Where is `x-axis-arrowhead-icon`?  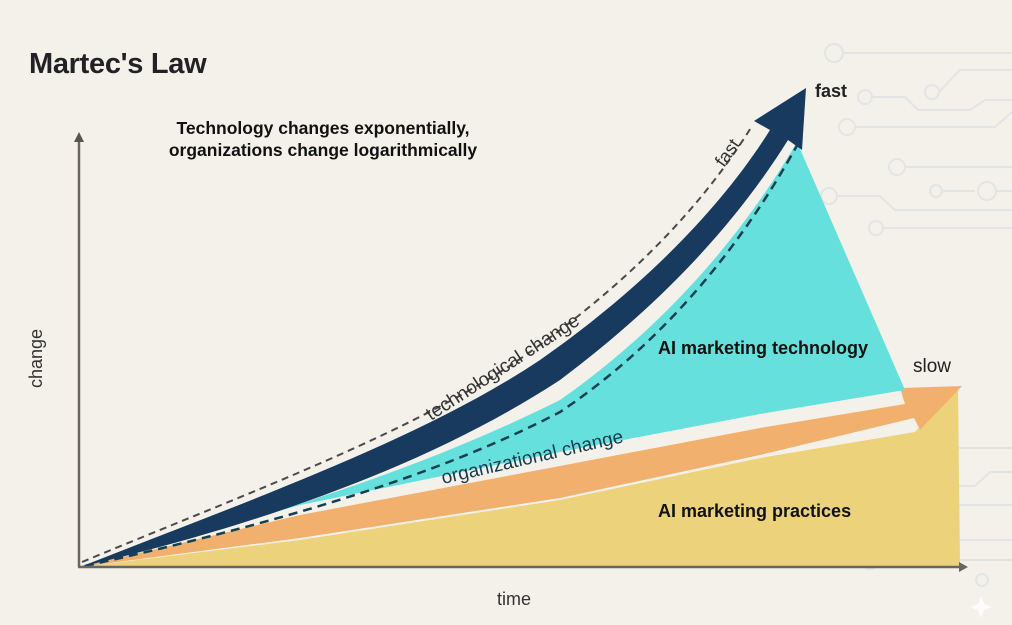 x-axis-arrowhead-icon is located at coordinates (963, 567).